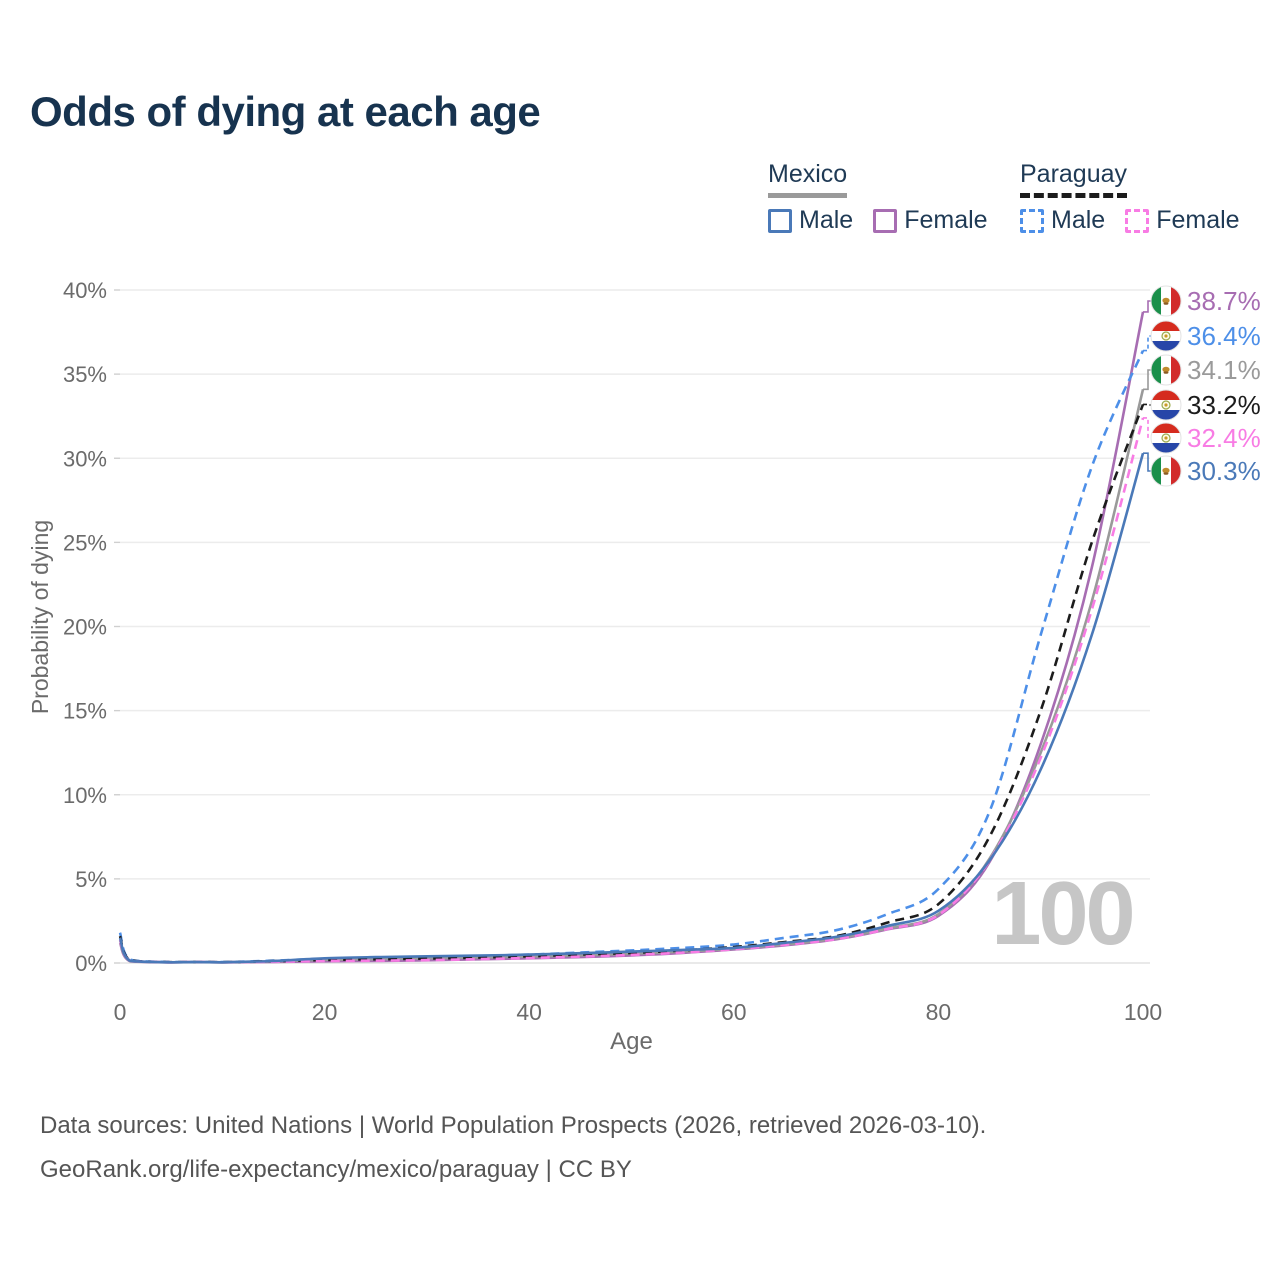 This screenshot has width=1280, height=1280. Describe the element at coordinates (878, 197) in the screenshot. I see `legend-group-mexico: Mexico Male Female` at that location.